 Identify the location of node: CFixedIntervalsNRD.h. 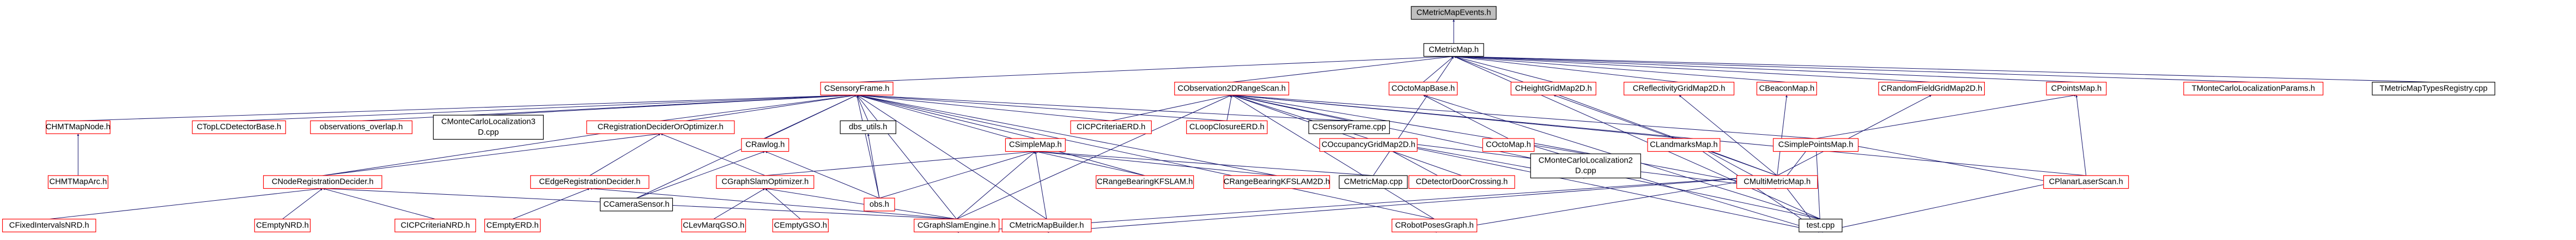
(49, 225).